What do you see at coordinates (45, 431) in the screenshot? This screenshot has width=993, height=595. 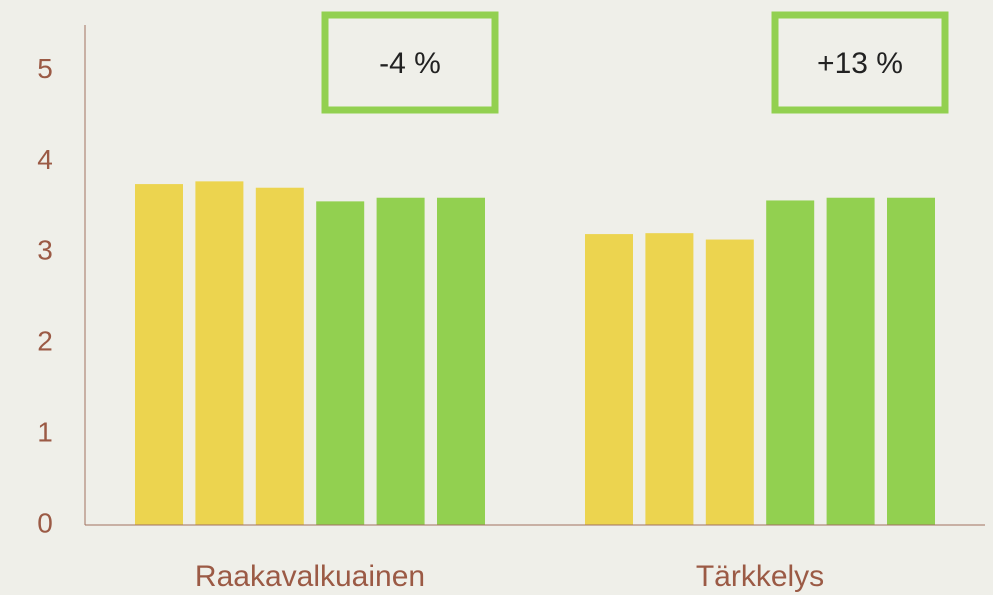 I see `y-tick-label: 1` at bounding box center [45, 431].